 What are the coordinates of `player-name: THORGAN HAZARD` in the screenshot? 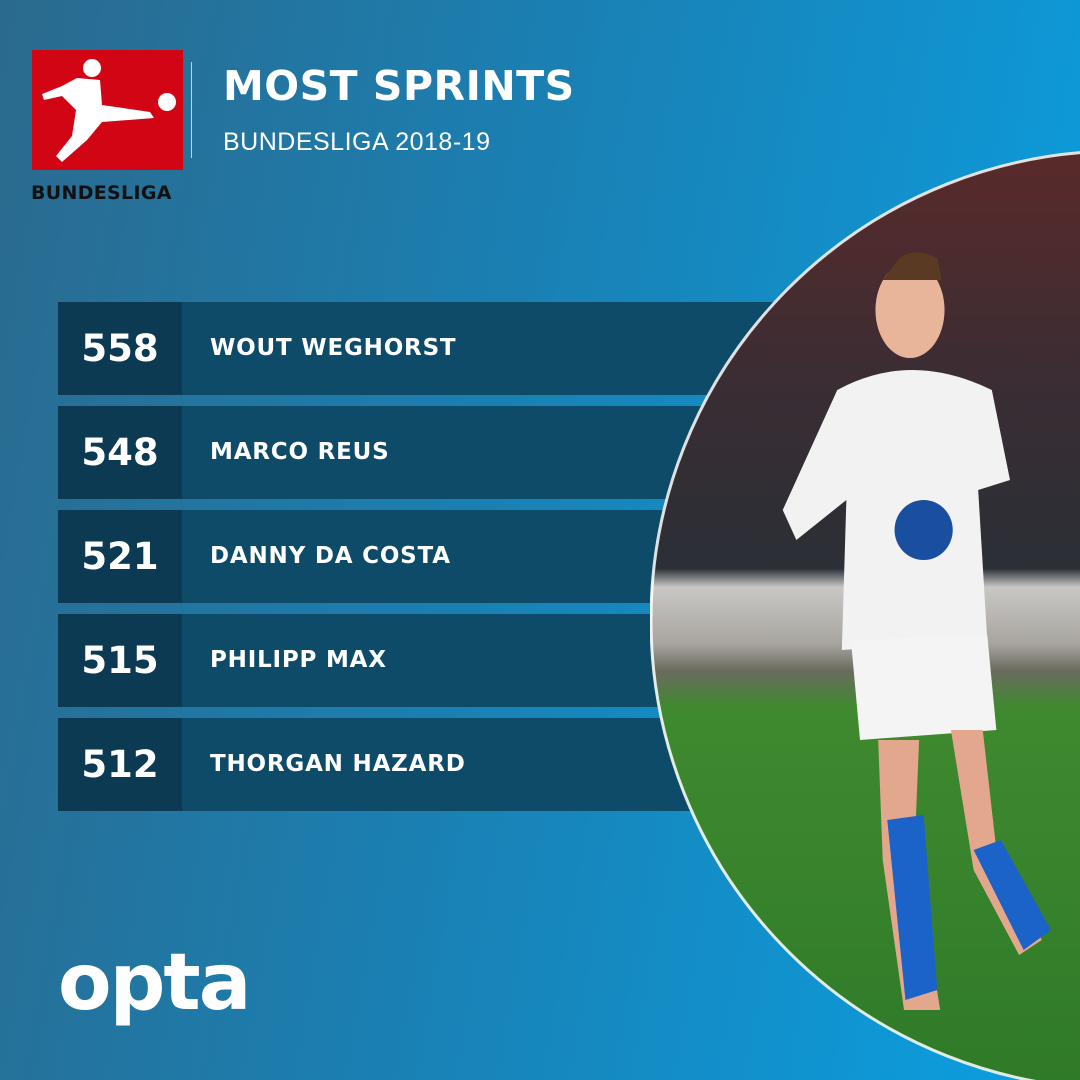 It's located at (338, 764).